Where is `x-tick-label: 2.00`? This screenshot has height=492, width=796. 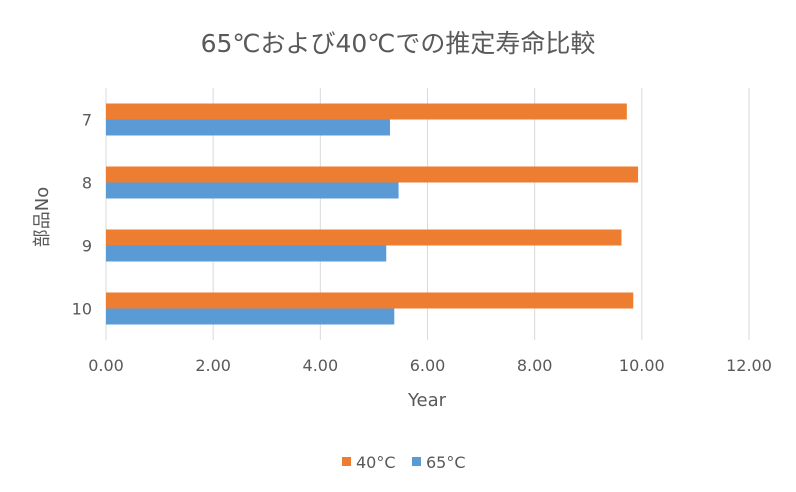 x-tick-label: 2.00 is located at coordinates (213, 365).